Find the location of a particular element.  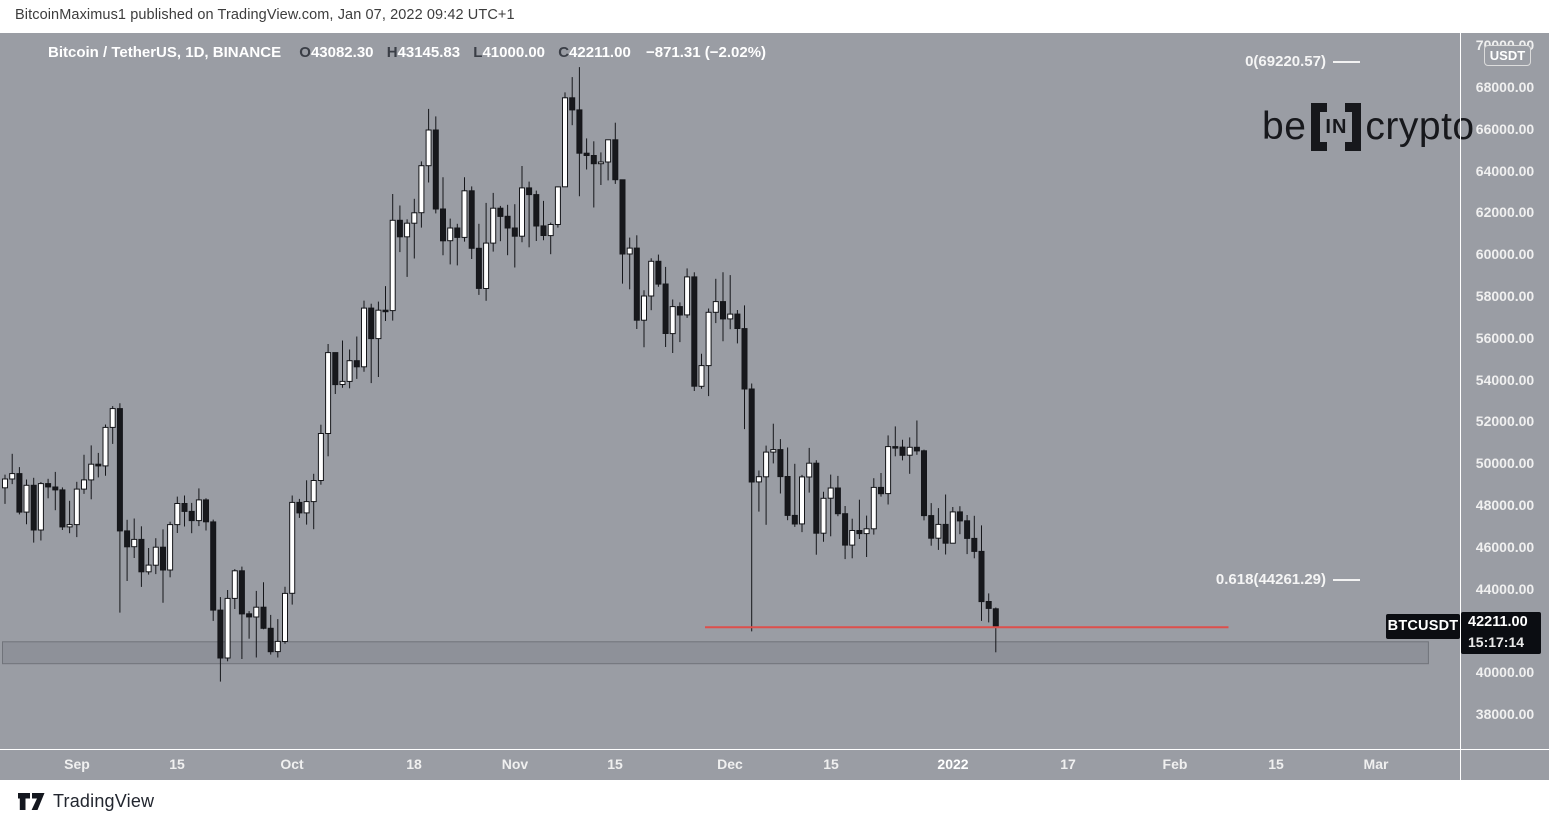

watermark-bracket-text: IN is located at coordinates (1336, 126).